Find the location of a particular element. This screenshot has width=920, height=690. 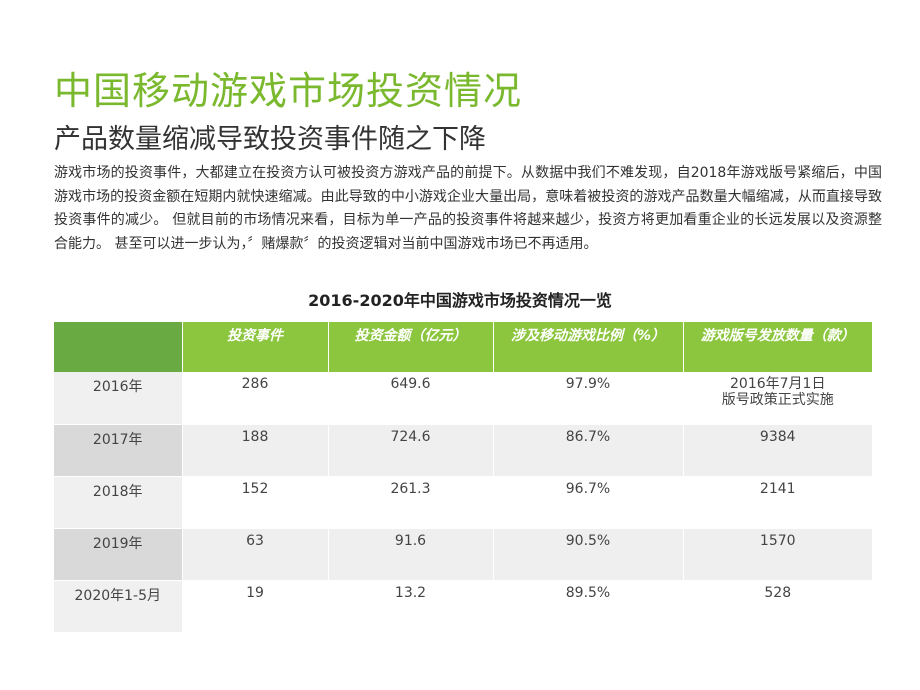

year-cell: 2017年 is located at coordinates (118, 450).